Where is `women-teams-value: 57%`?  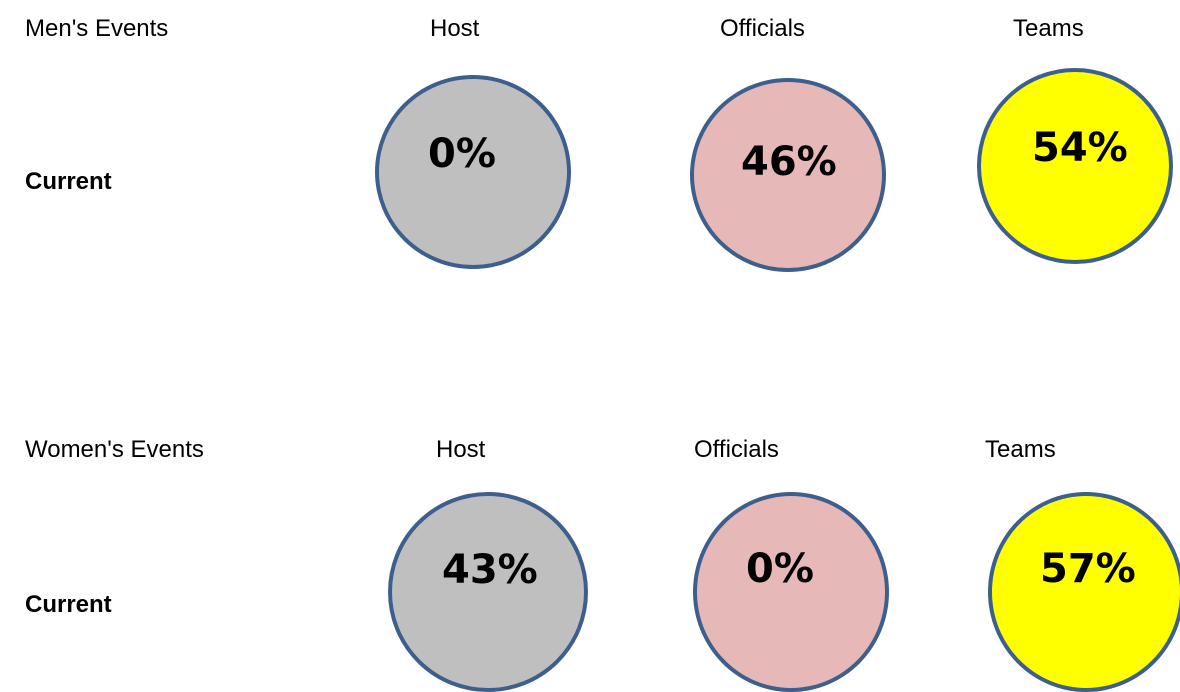
women-teams-value: 57% is located at coordinates (1088, 569).